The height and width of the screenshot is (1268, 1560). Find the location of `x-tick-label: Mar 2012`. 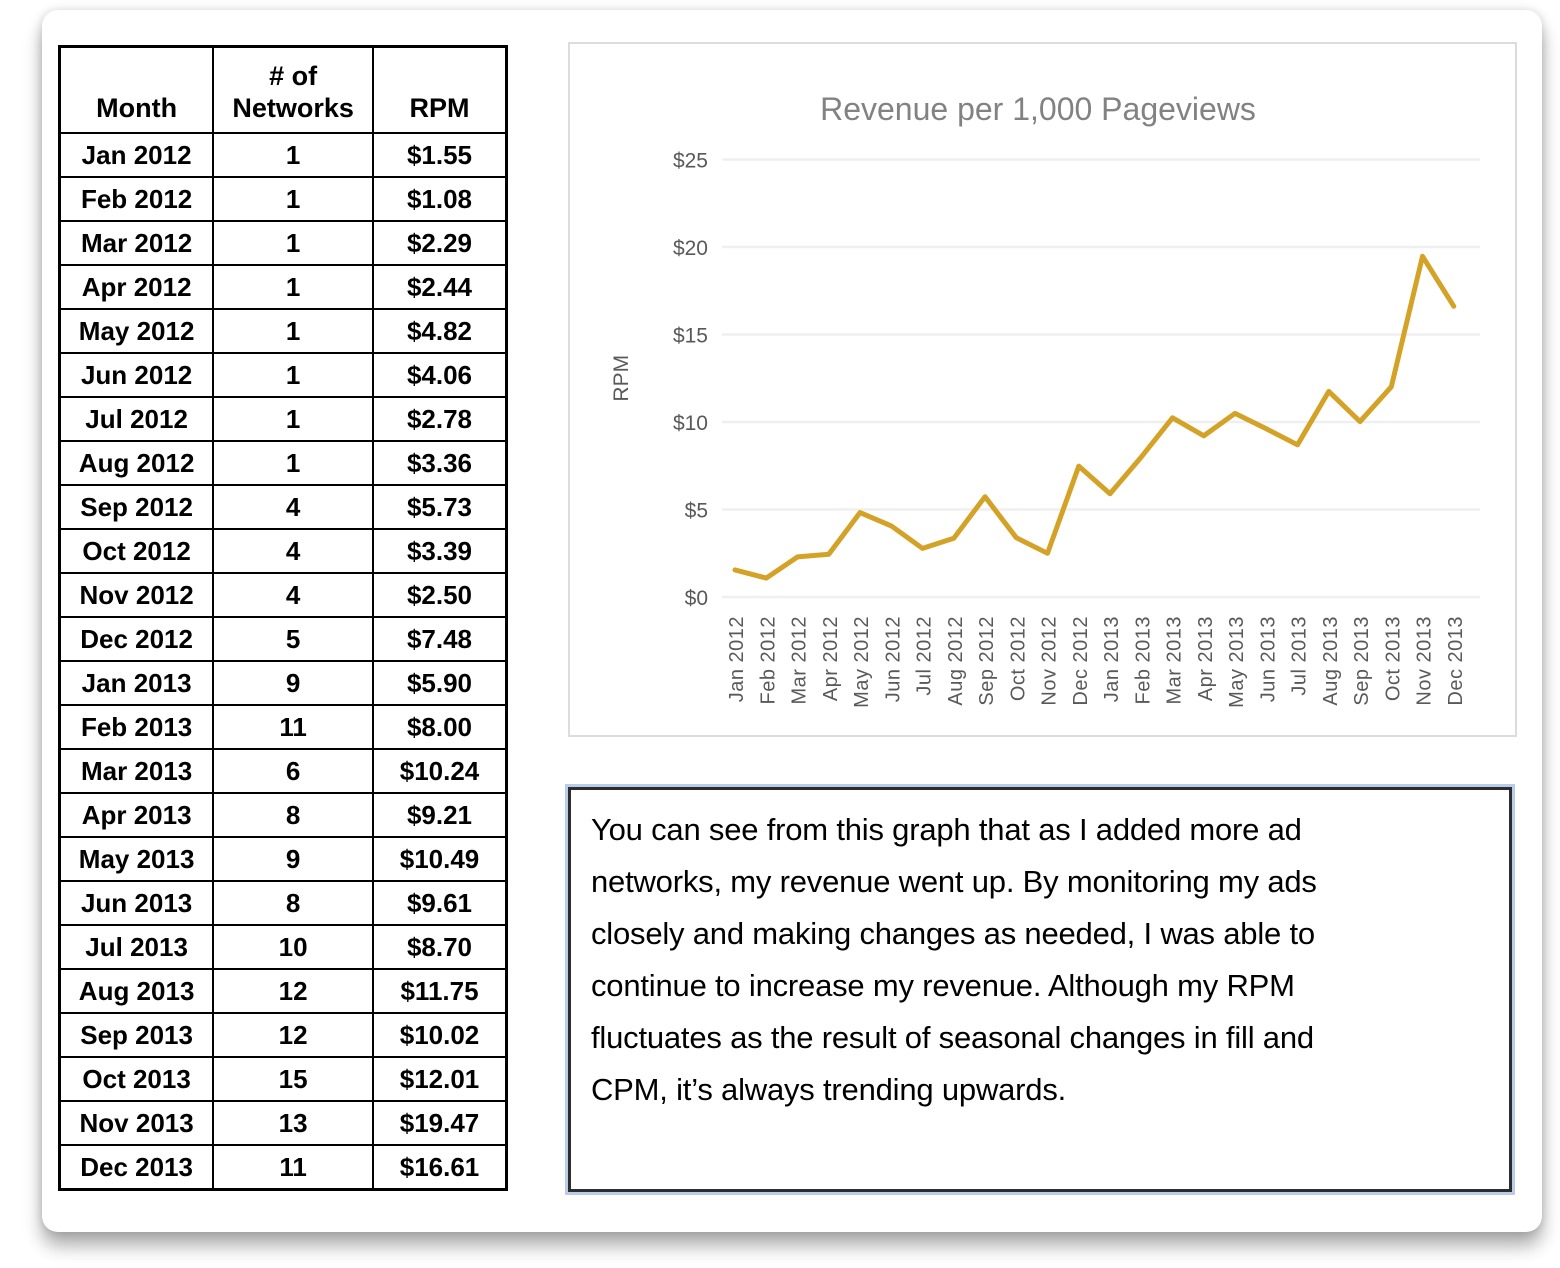

x-tick-label: Mar 2012 is located at coordinates (800, 660).